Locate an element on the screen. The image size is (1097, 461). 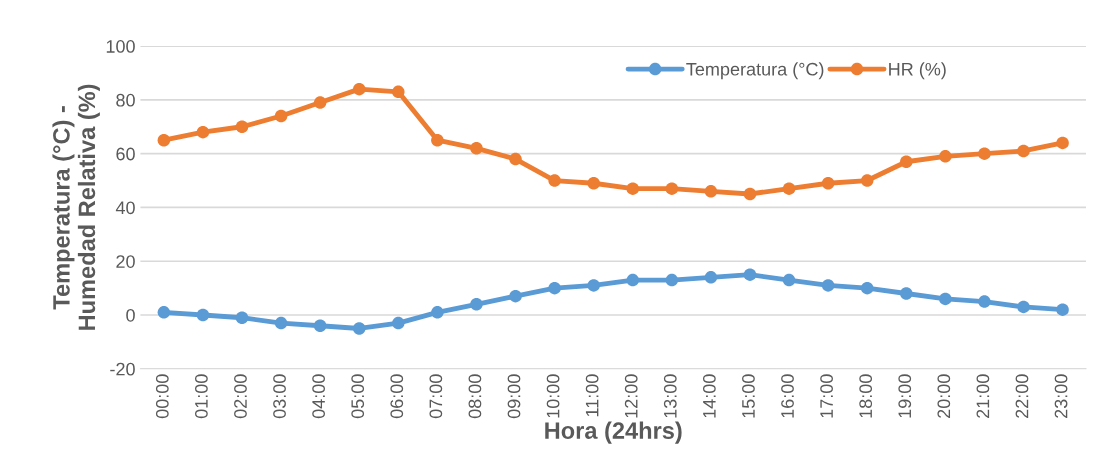
x-tick-label: 20:00 is located at coordinates (944, 396).